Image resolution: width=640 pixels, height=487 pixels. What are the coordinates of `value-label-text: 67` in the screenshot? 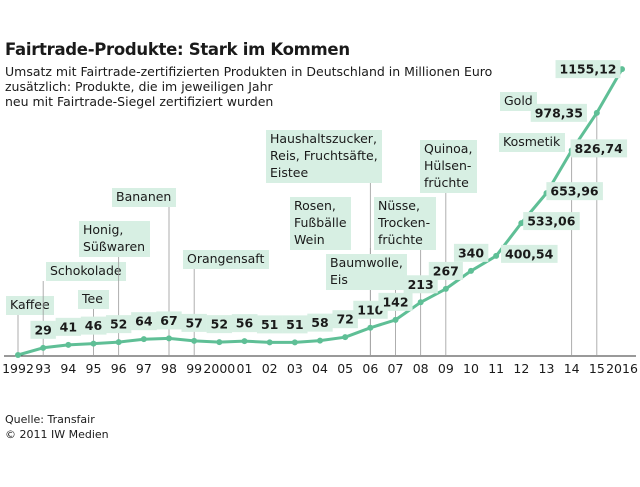 It's located at (168, 320).